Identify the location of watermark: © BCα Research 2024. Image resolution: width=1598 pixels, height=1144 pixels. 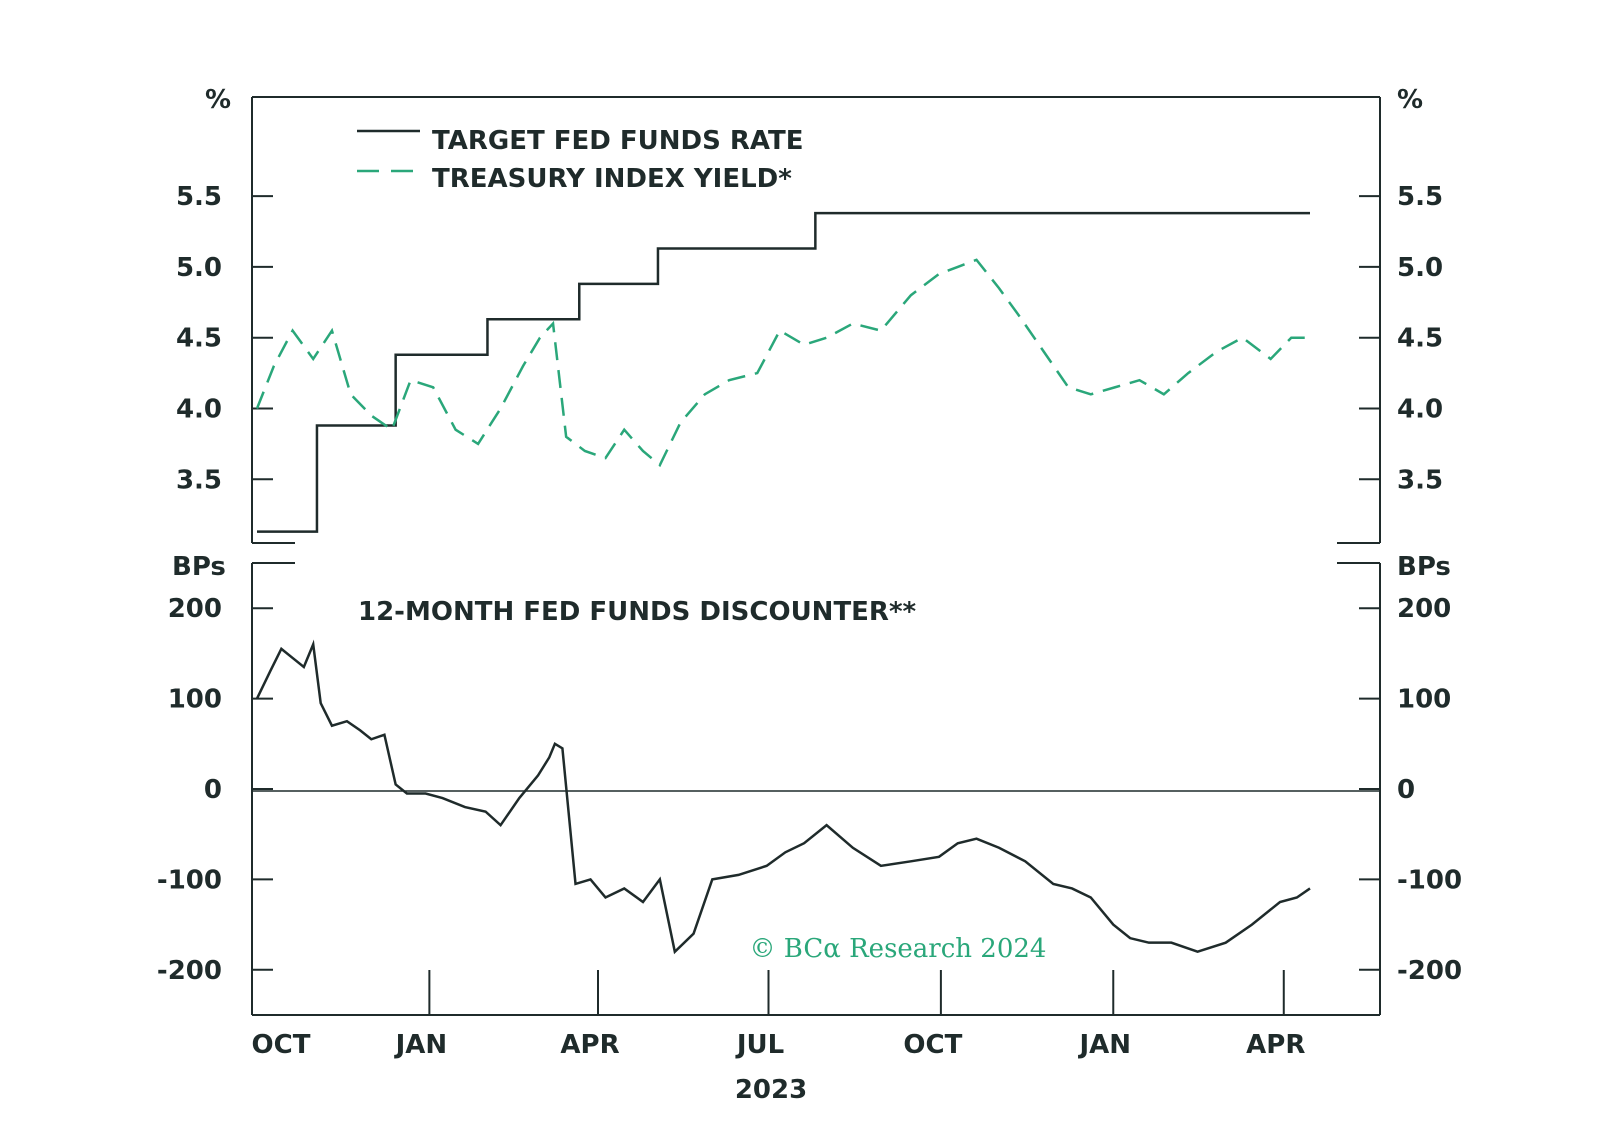
(898, 949).